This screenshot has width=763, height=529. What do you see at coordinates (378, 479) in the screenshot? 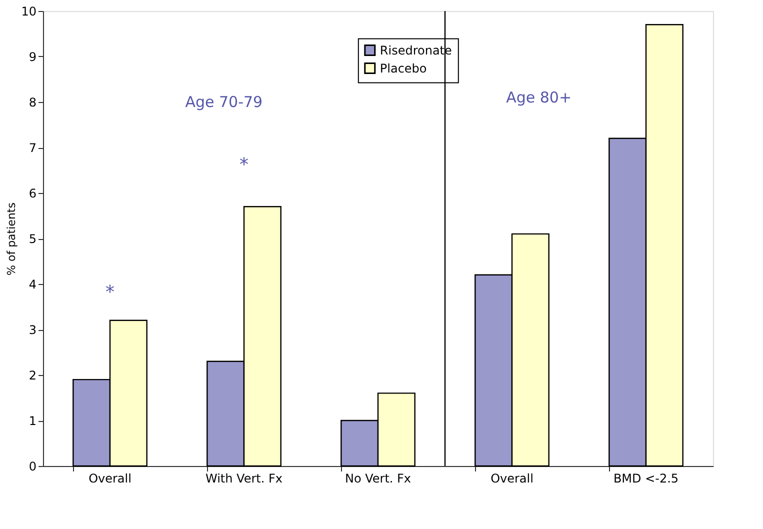
I see `x-tick-label: No Vert. Fx` at bounding box center [378, 479].